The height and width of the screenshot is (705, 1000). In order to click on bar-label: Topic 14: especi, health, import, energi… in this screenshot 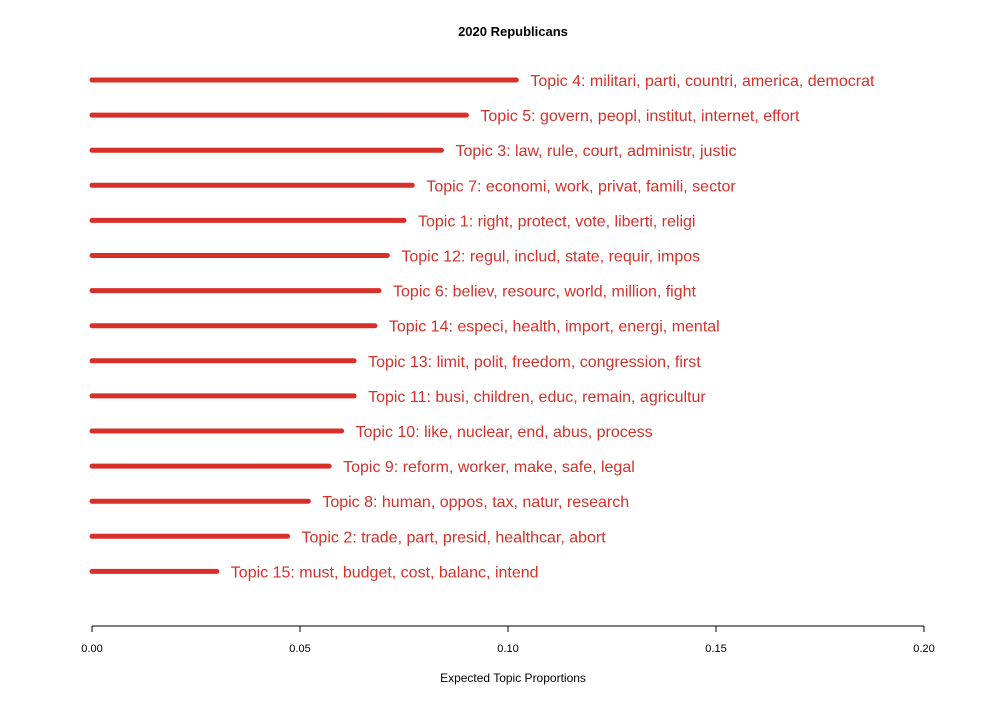, I will do `click(554, 327)`.